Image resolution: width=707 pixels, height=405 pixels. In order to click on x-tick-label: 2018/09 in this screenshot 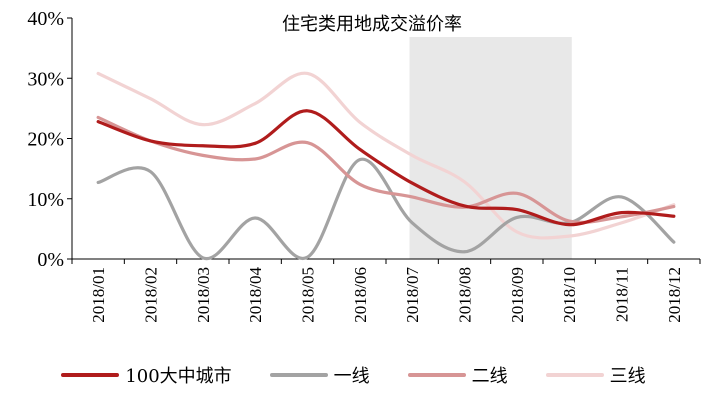, I will do `click(517, 295)`.